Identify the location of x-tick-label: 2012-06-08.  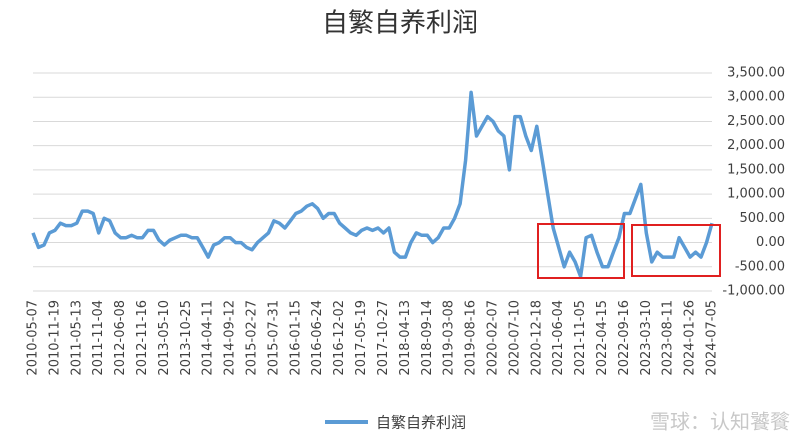
(120, 338).